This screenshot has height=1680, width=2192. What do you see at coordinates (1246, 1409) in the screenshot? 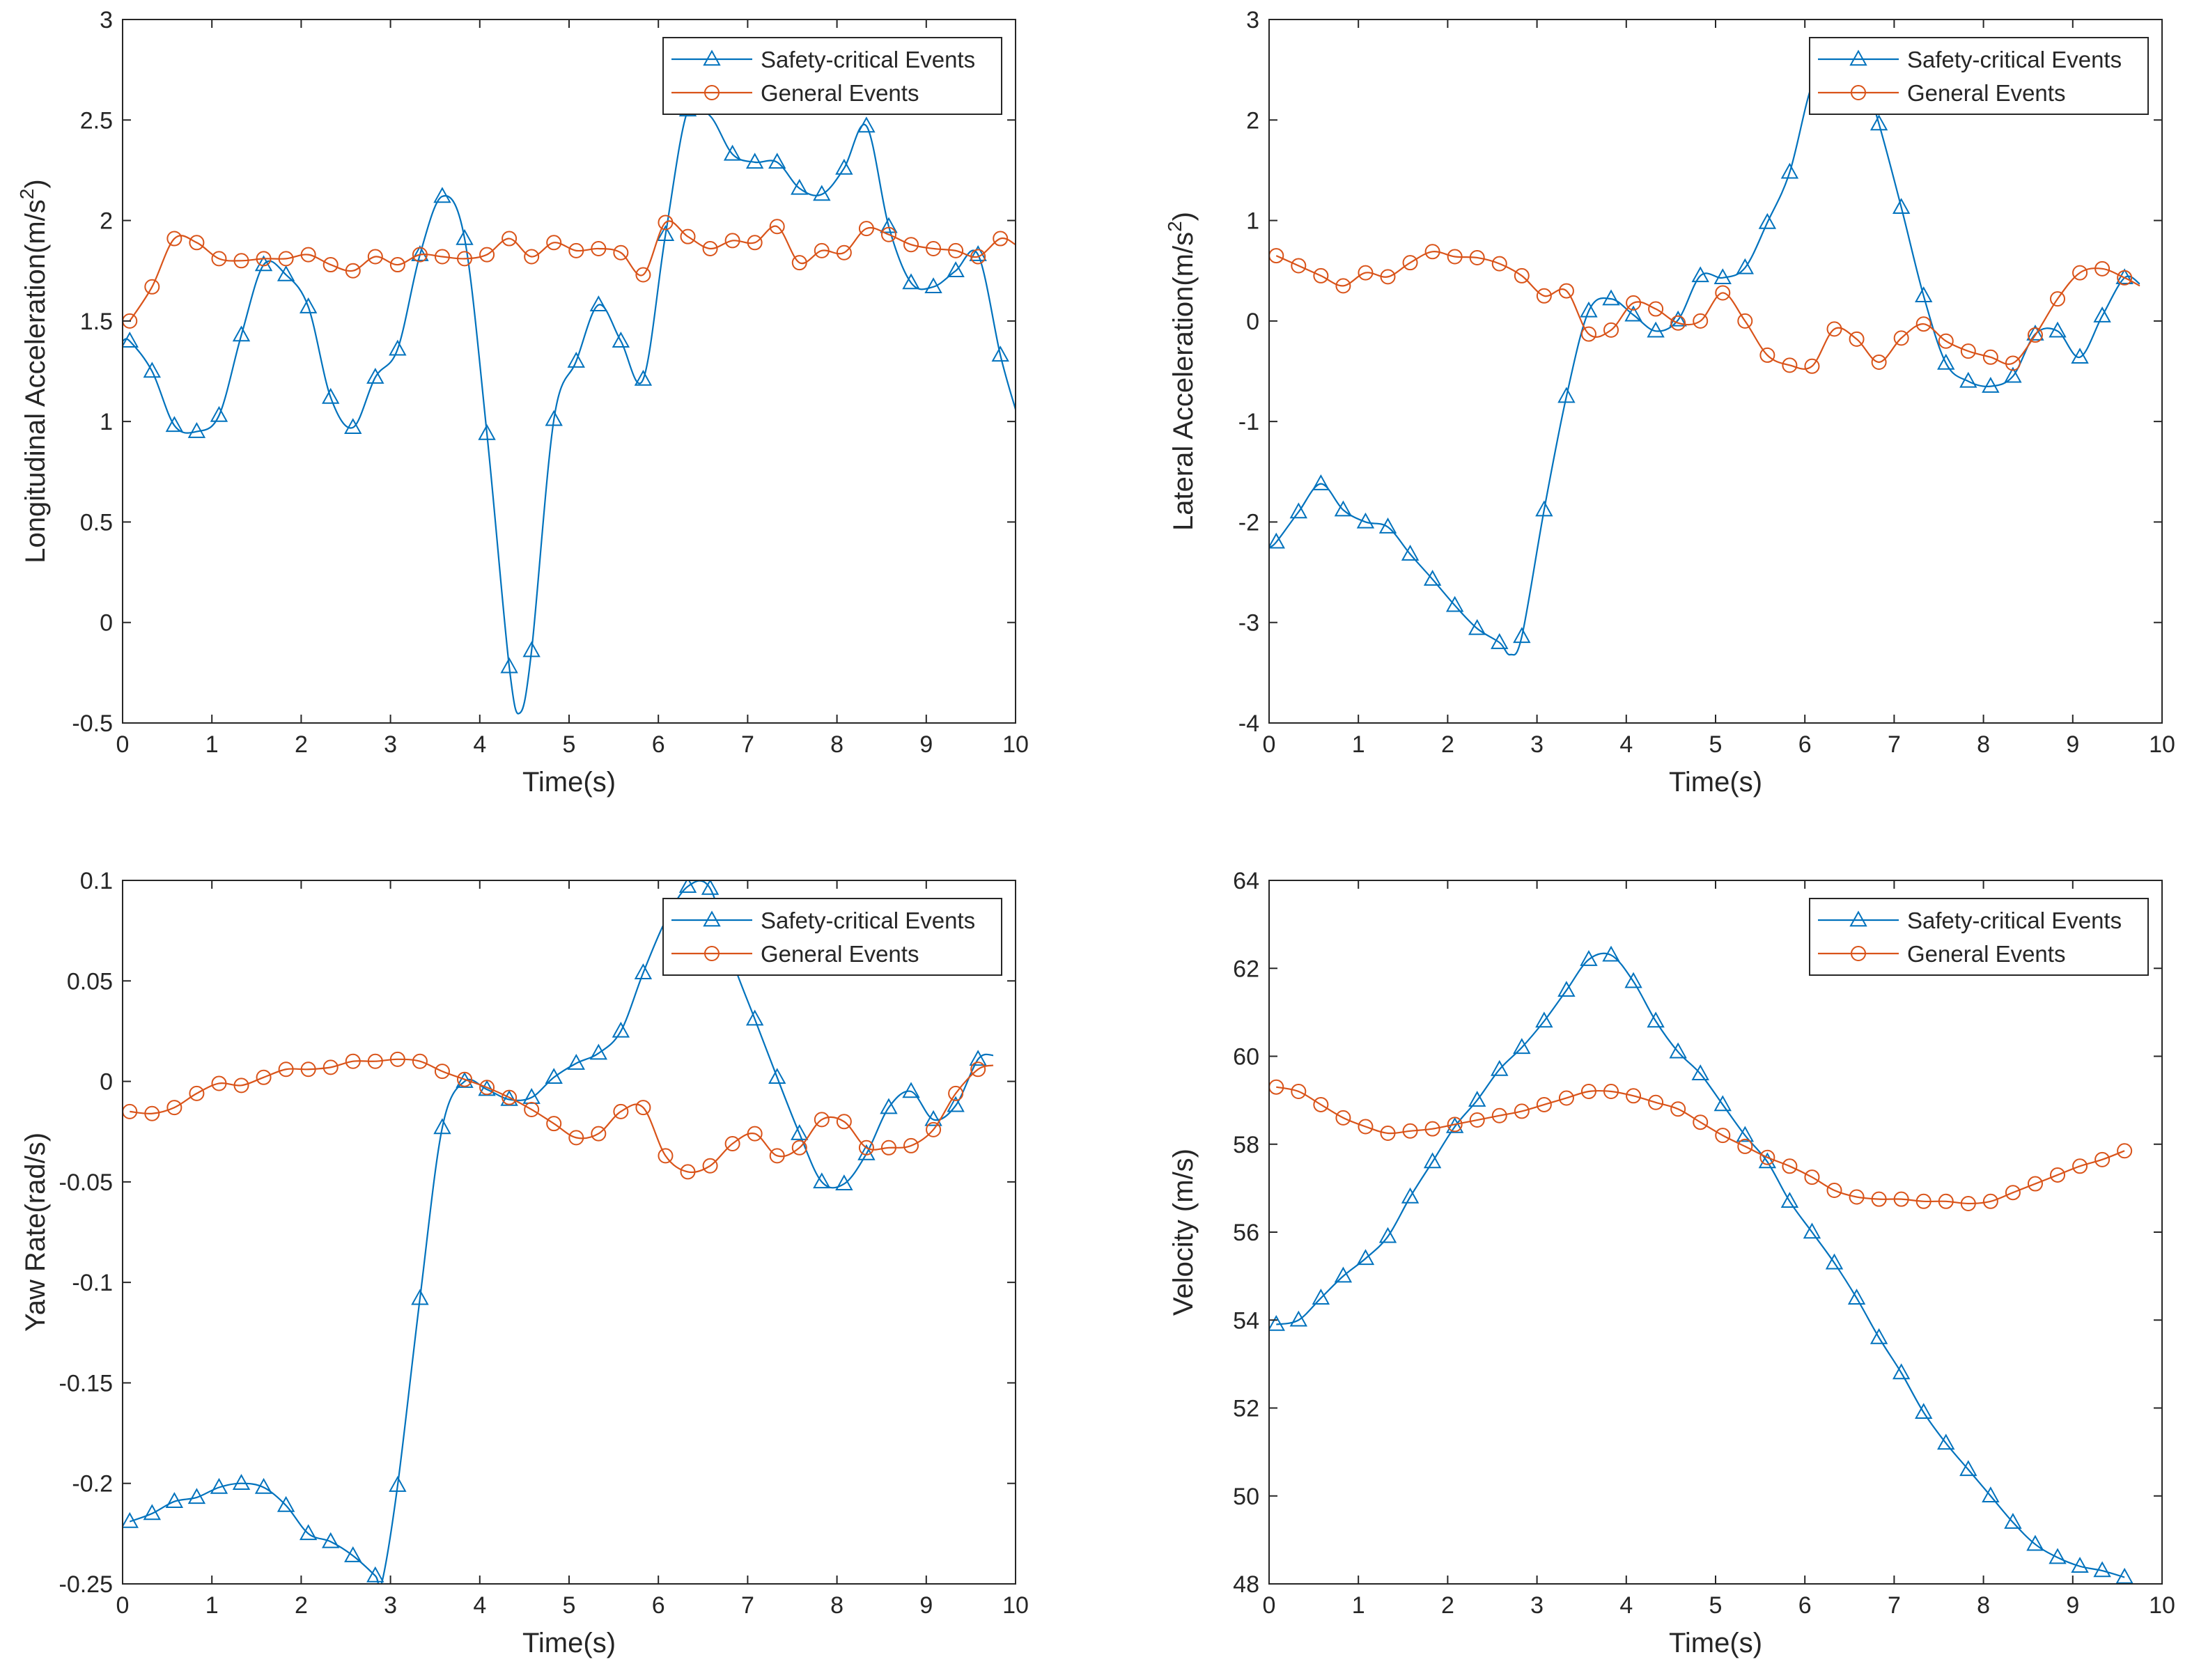
I see `y-tick-label: 52` at bounding box center [1246, 1409].